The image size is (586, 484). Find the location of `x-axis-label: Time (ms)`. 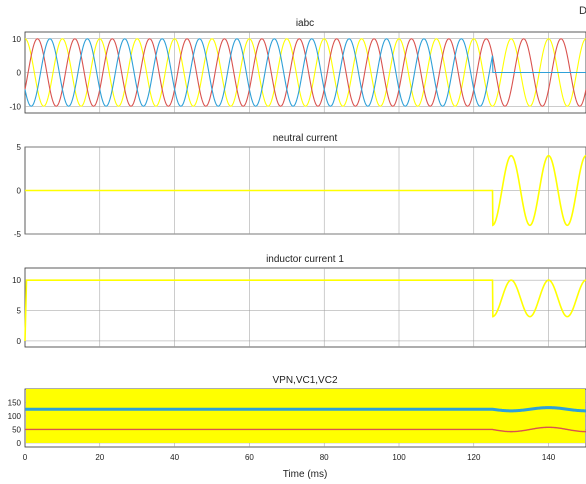

x-axis-label: Time (ms) is located at coordinates (305, 474).